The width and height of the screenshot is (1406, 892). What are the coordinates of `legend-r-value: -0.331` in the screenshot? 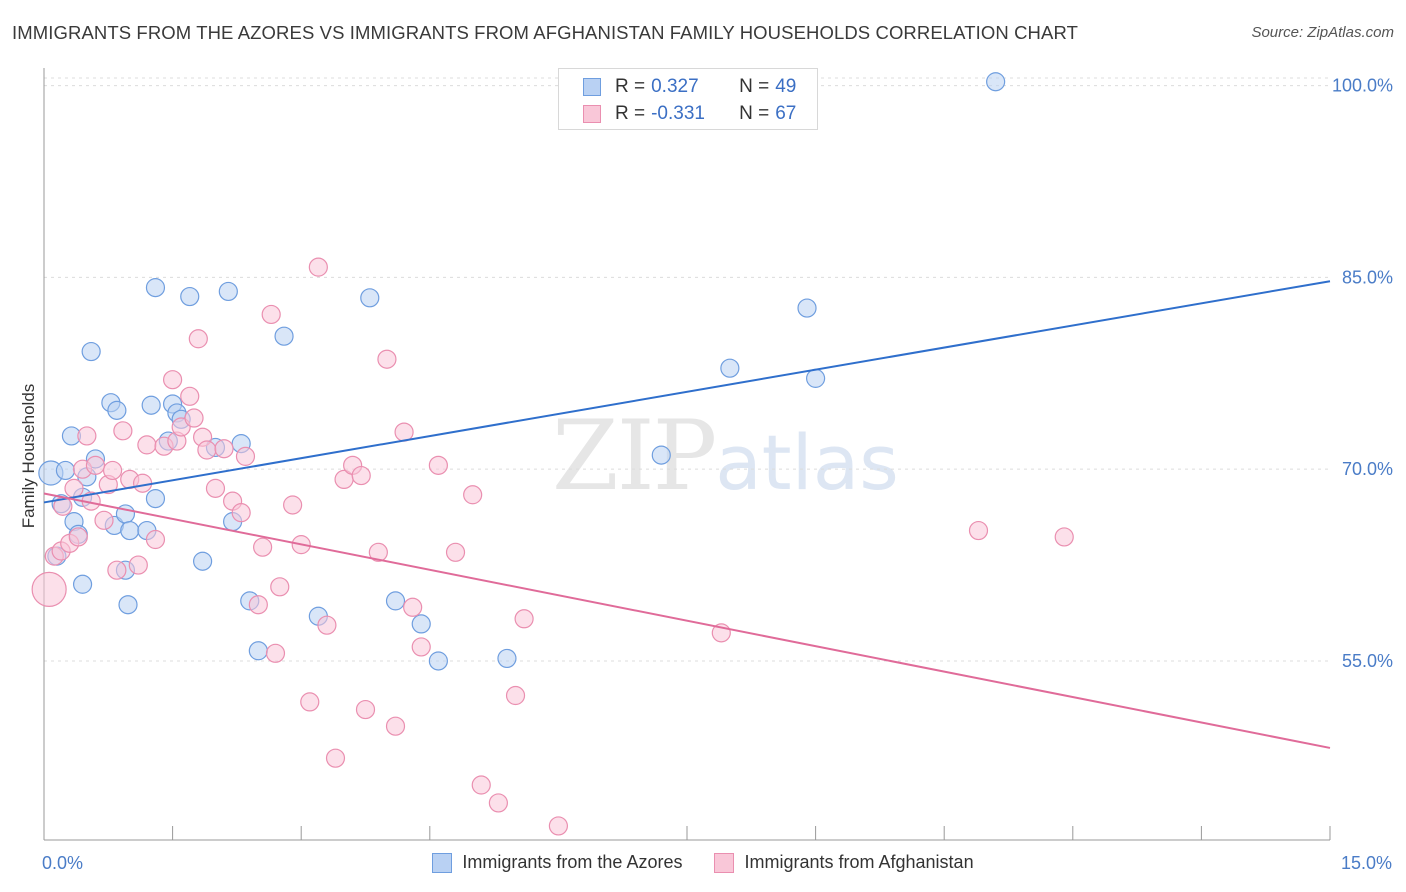 It's located at (678, 113).